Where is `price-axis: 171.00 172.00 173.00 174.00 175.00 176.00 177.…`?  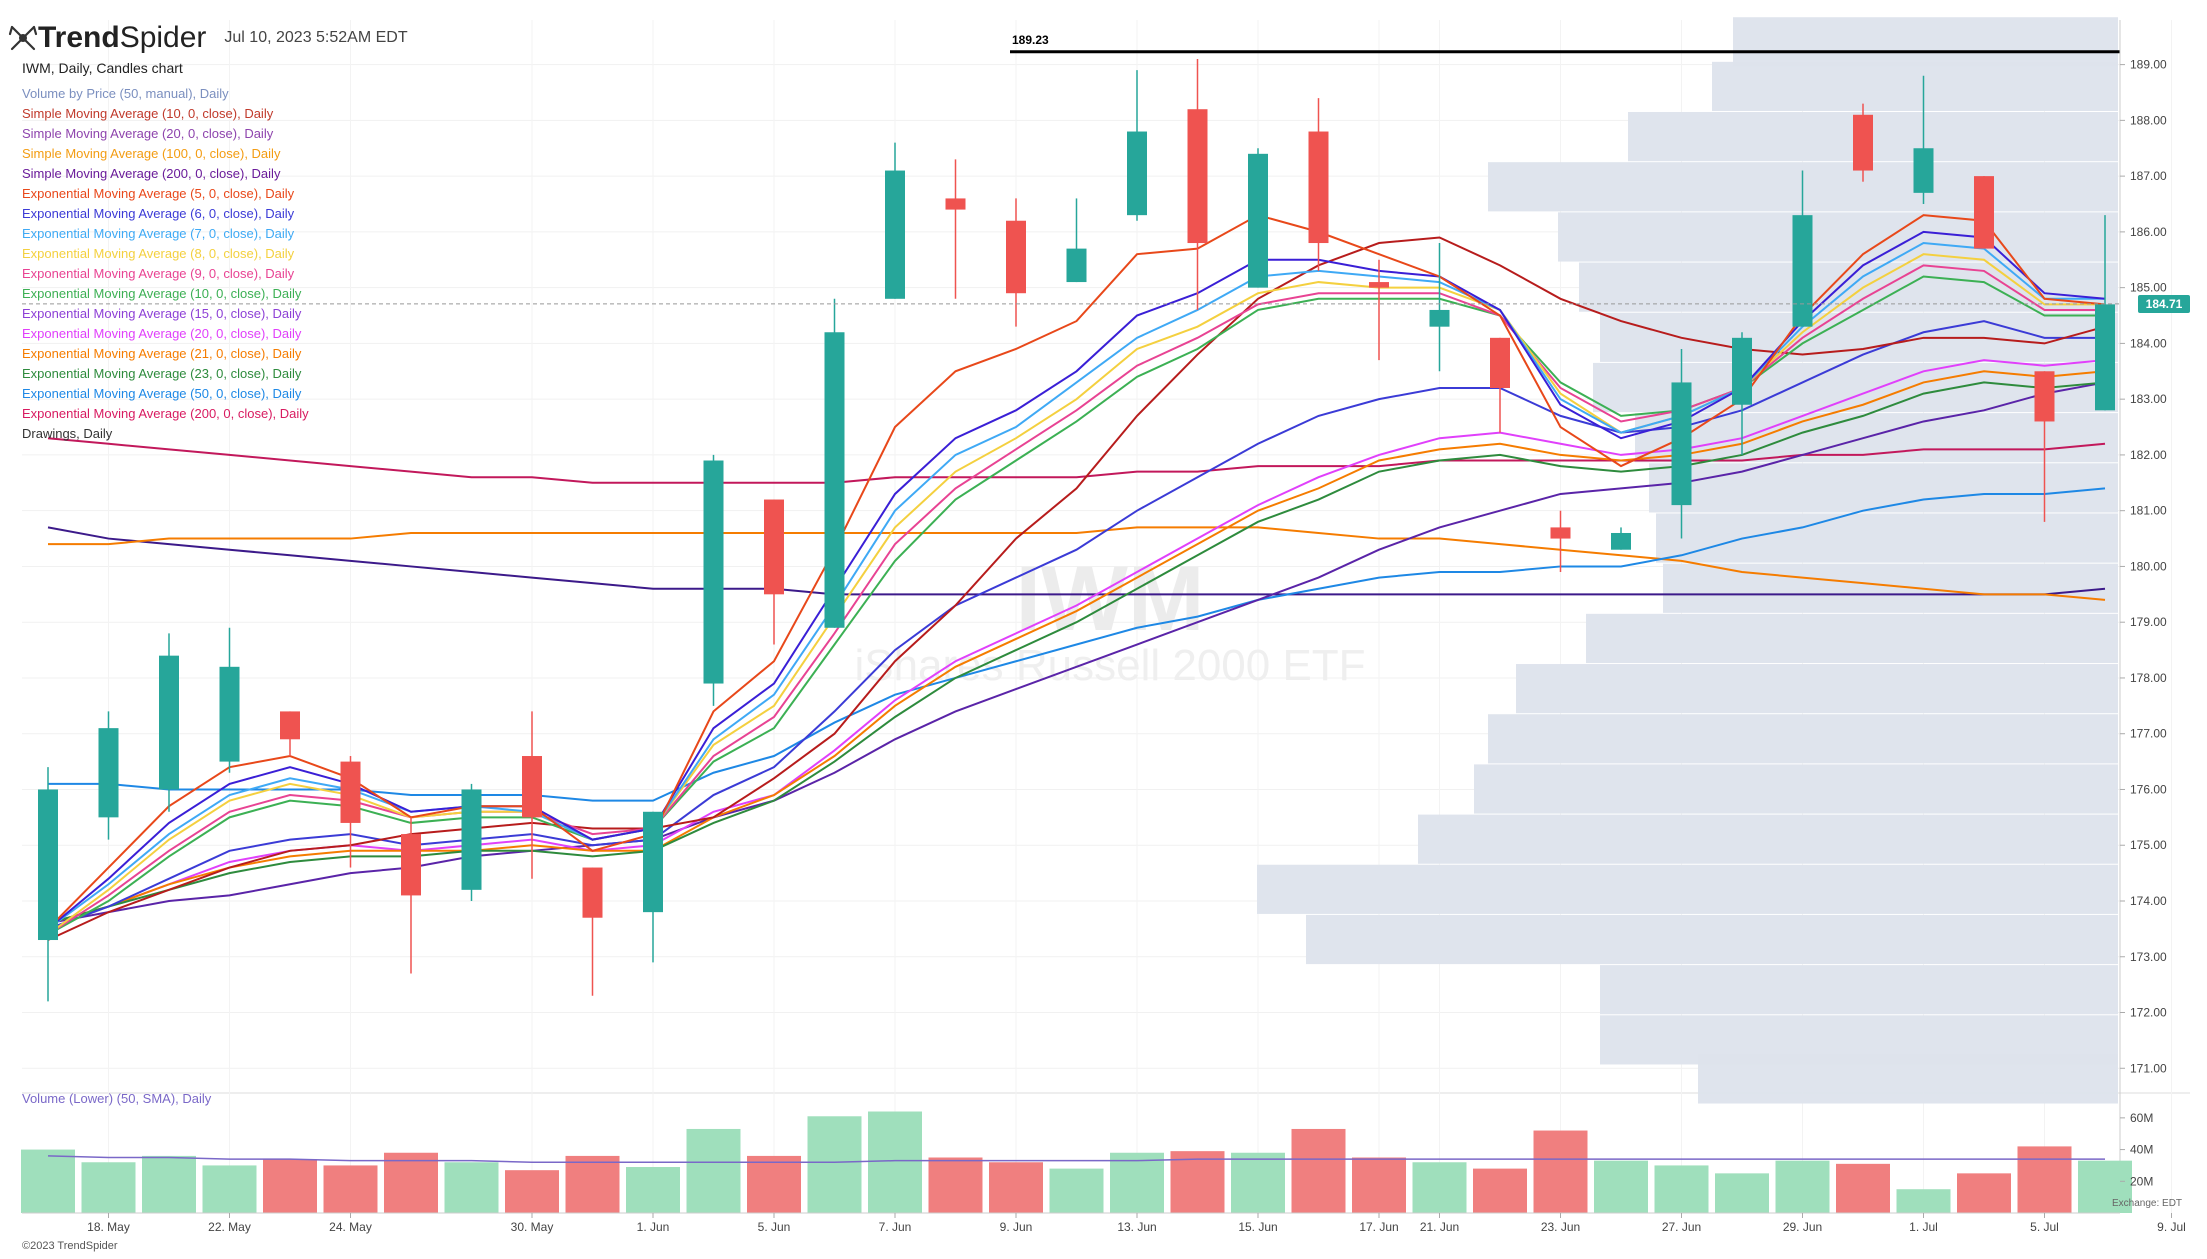 price-axis: 171.00 172.00 173.00 174.00 175.00 176.00 177.… is located at coordinates (2143, 616).